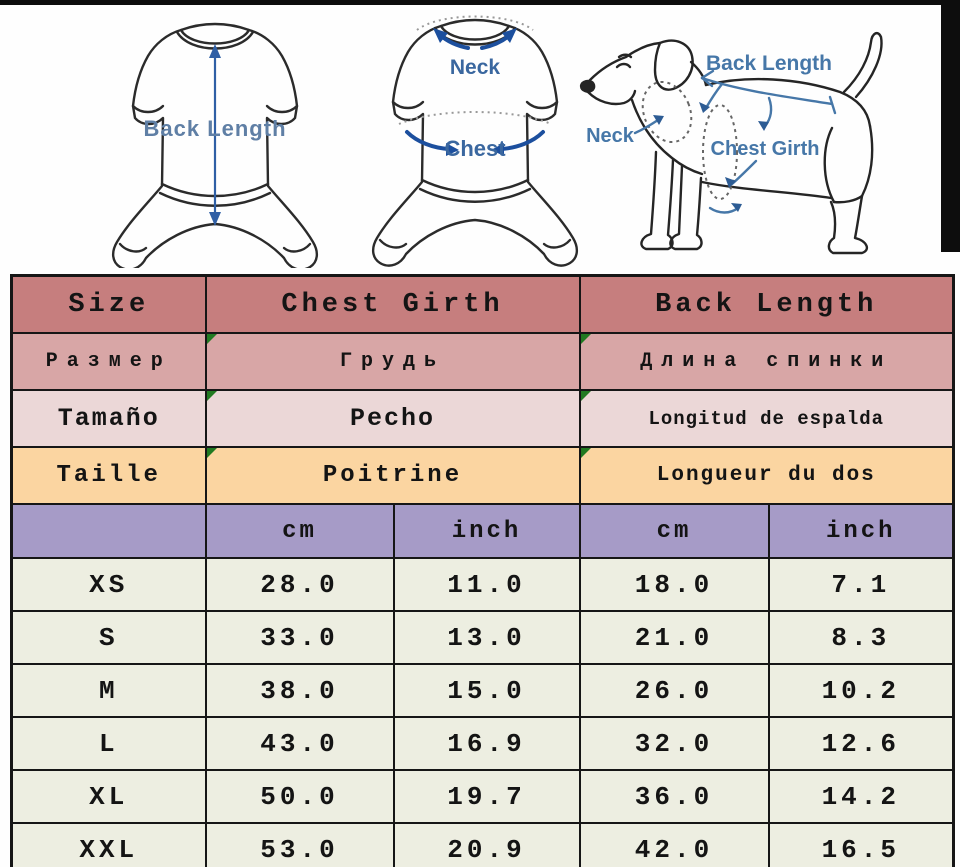 The height and width of the screenshot is (867, 960). I want to click on units-chest-inch: inch, so click(486, 531).